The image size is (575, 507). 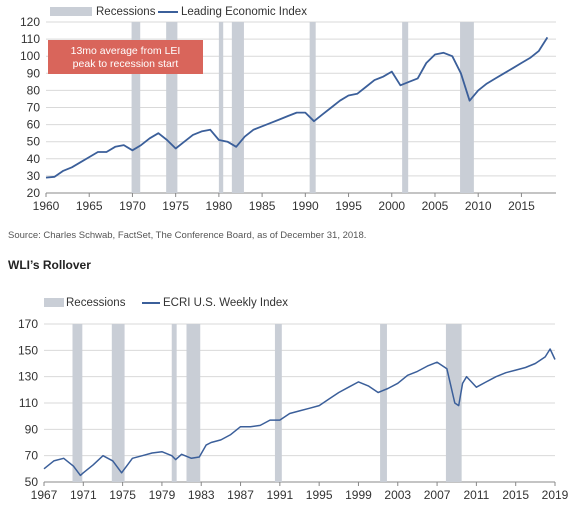 What do you see at coordinates (34, 159) in the screenshot?
I see `y-tick-label: 40` at bounding box center [34, 159].